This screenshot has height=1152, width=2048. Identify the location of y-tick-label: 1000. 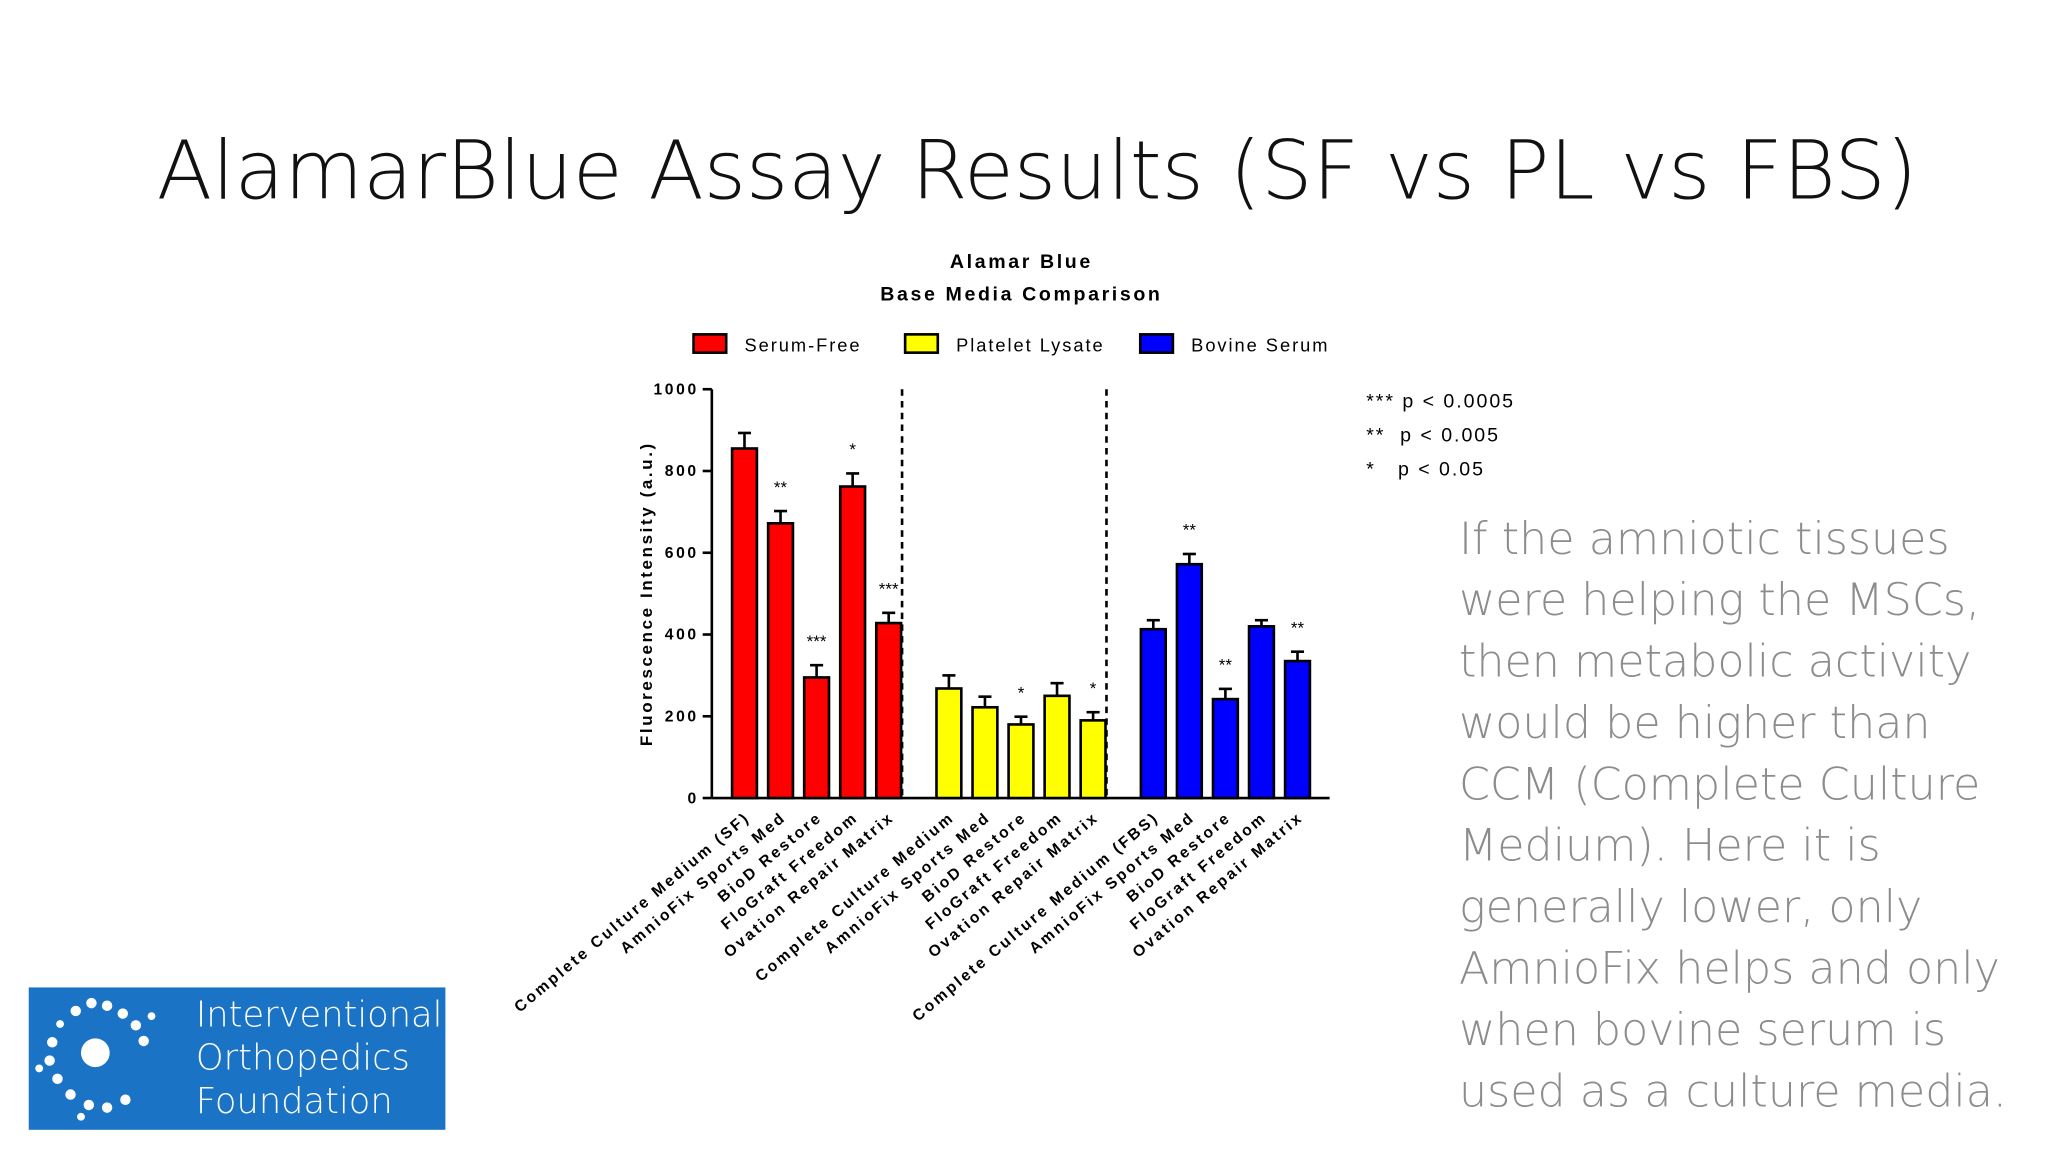
(675, 389).